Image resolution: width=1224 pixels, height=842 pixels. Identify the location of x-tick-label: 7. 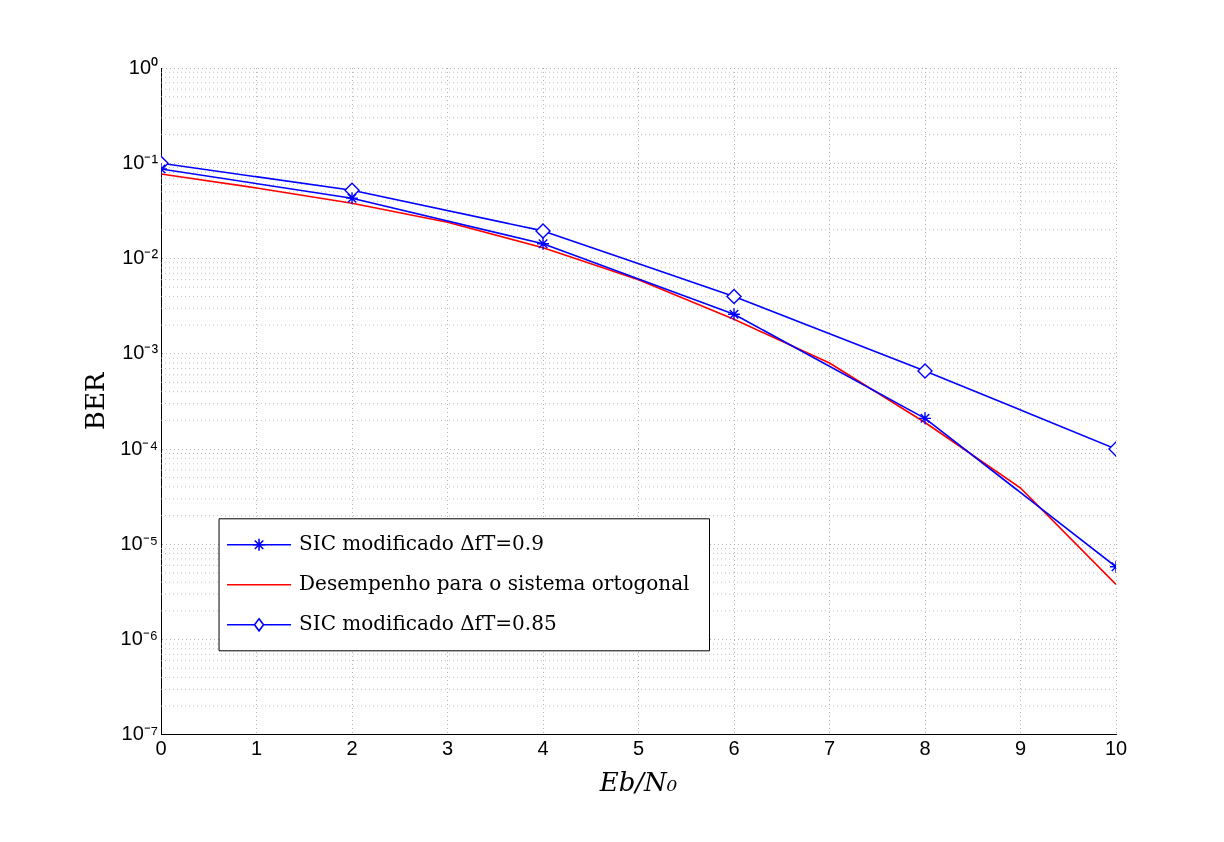
(829, 748).